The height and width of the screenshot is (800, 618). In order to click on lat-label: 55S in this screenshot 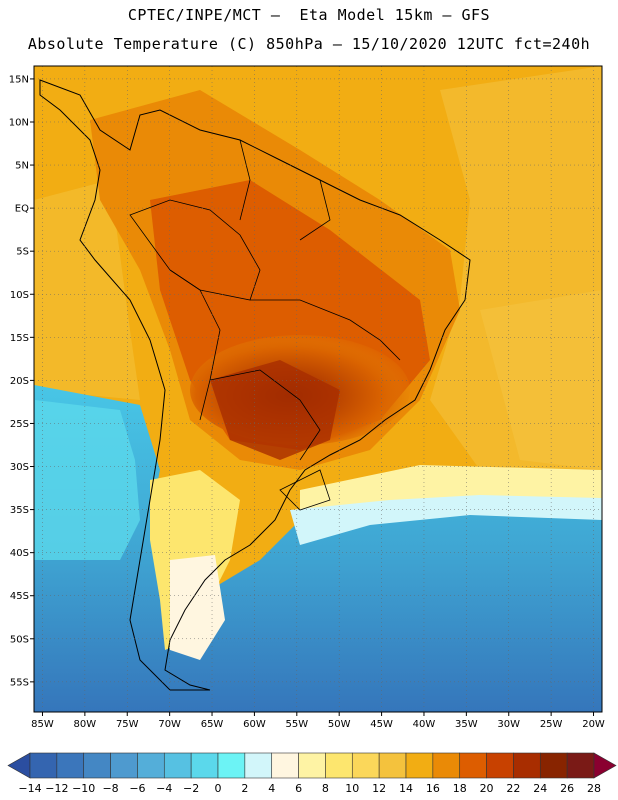, I will do `click(19, 682)`.